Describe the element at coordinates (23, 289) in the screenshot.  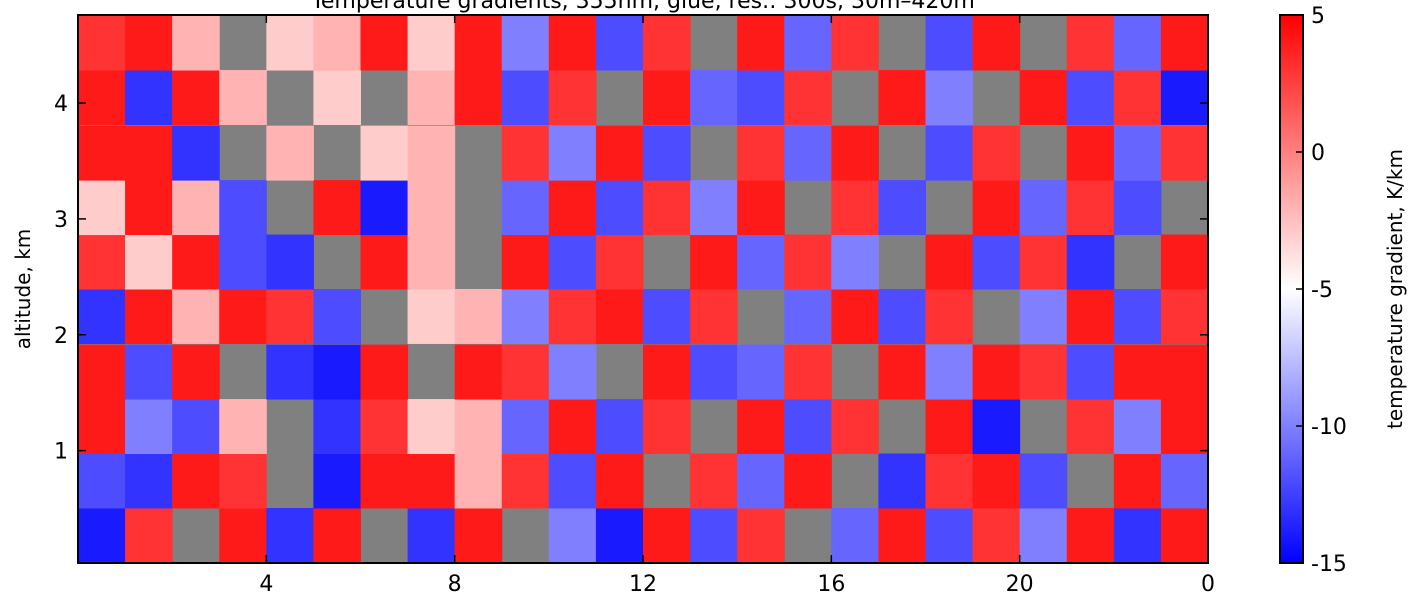
I see `y-axis-label: altitude, km` at that location.